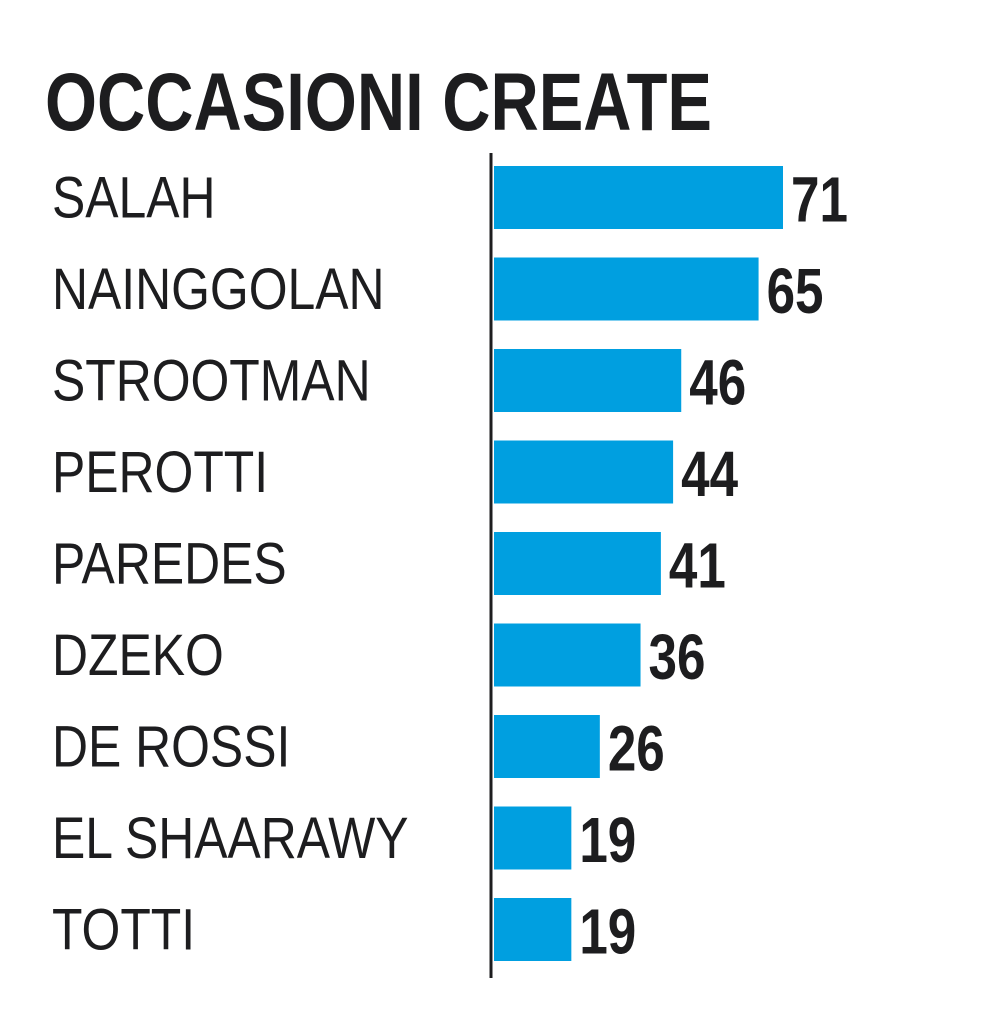  I want to click on value-label: 71, so click(819, 200).